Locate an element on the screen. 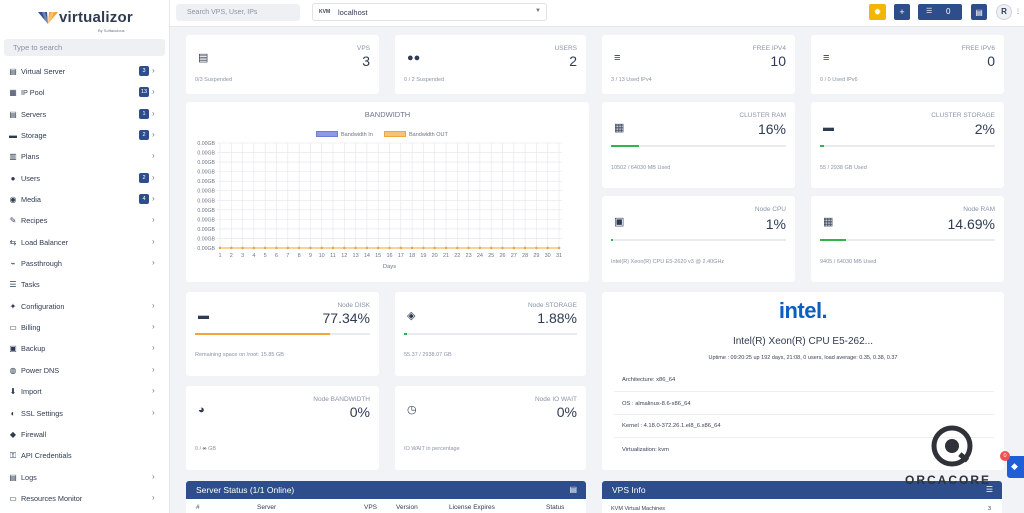  sidebar-item-power-dns: ◍ Power DNS › is located at coordinates (85, 370).